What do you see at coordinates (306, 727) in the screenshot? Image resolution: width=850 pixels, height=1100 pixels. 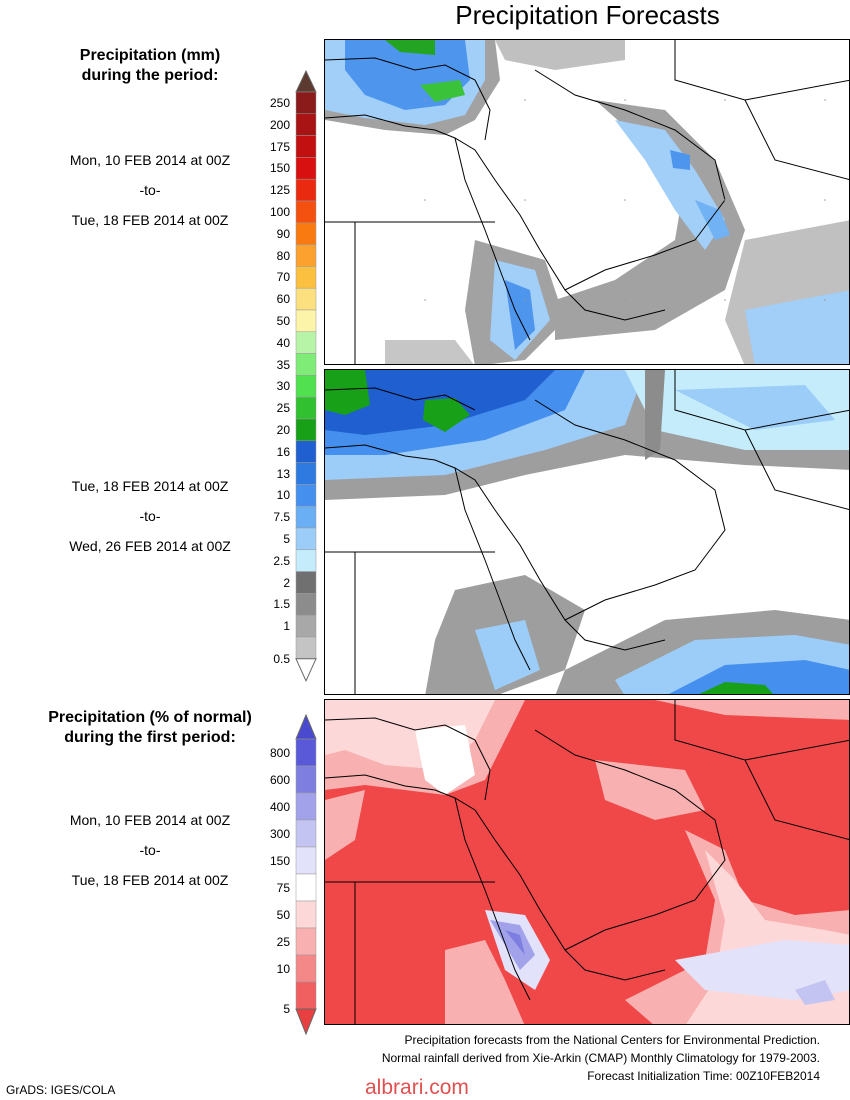 I see `percent-colorbar-top-arrow` at bounding box center [306, 727].